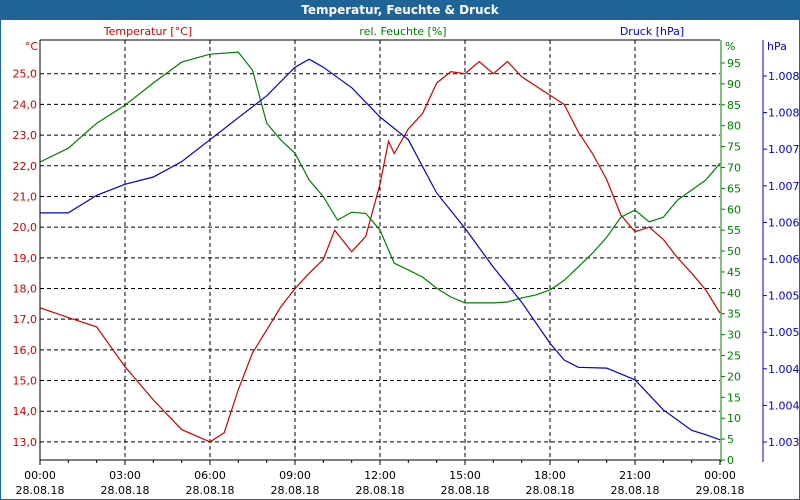 The height and width of the screenshot is (500, 800). What do you see at coordinates (32, 46) in the screenshot?
I see `temperature-unit: °C` at bounding box center [32, 46].